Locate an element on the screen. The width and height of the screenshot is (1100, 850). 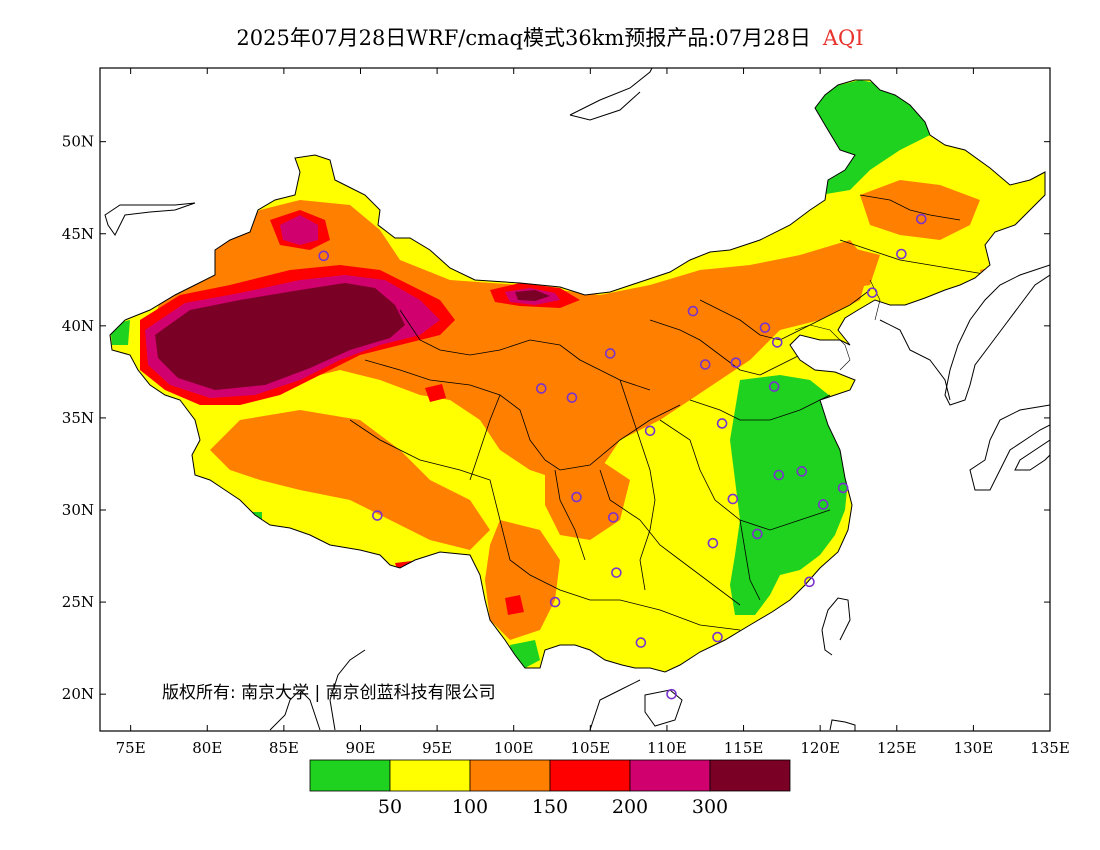
x-tick-label: 100E is located at coordinates (514, 748).